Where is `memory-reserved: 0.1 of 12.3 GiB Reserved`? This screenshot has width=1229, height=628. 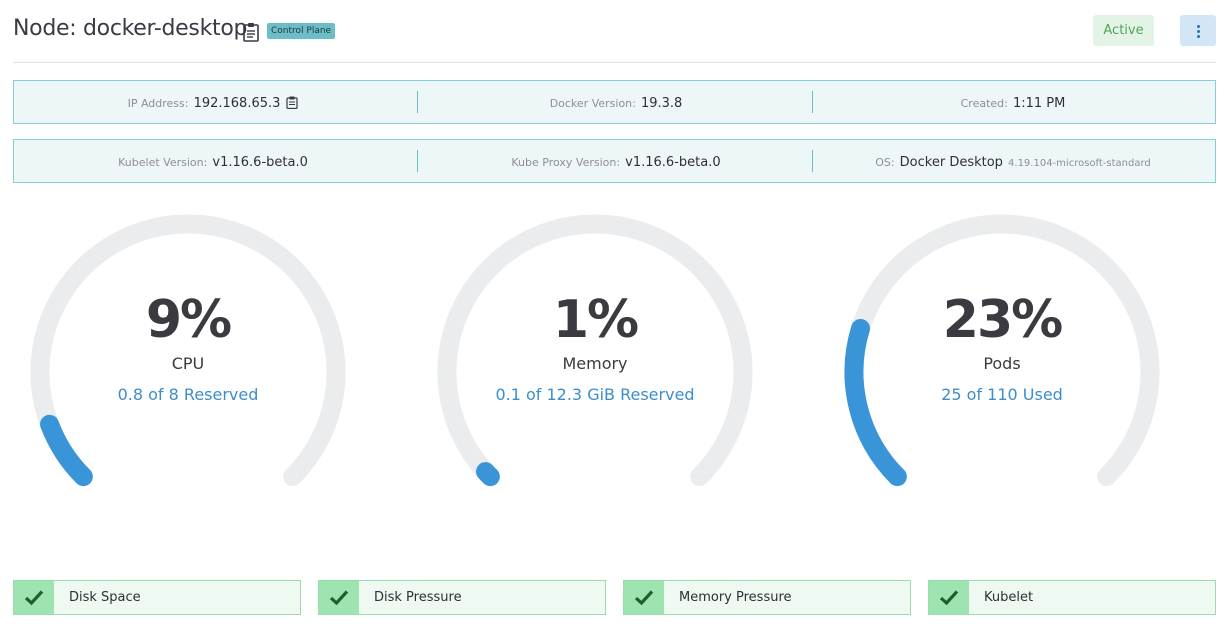 memory-reserved: 0.1 of 12.3 GiB Reserved is located at coordinates (595, 394).